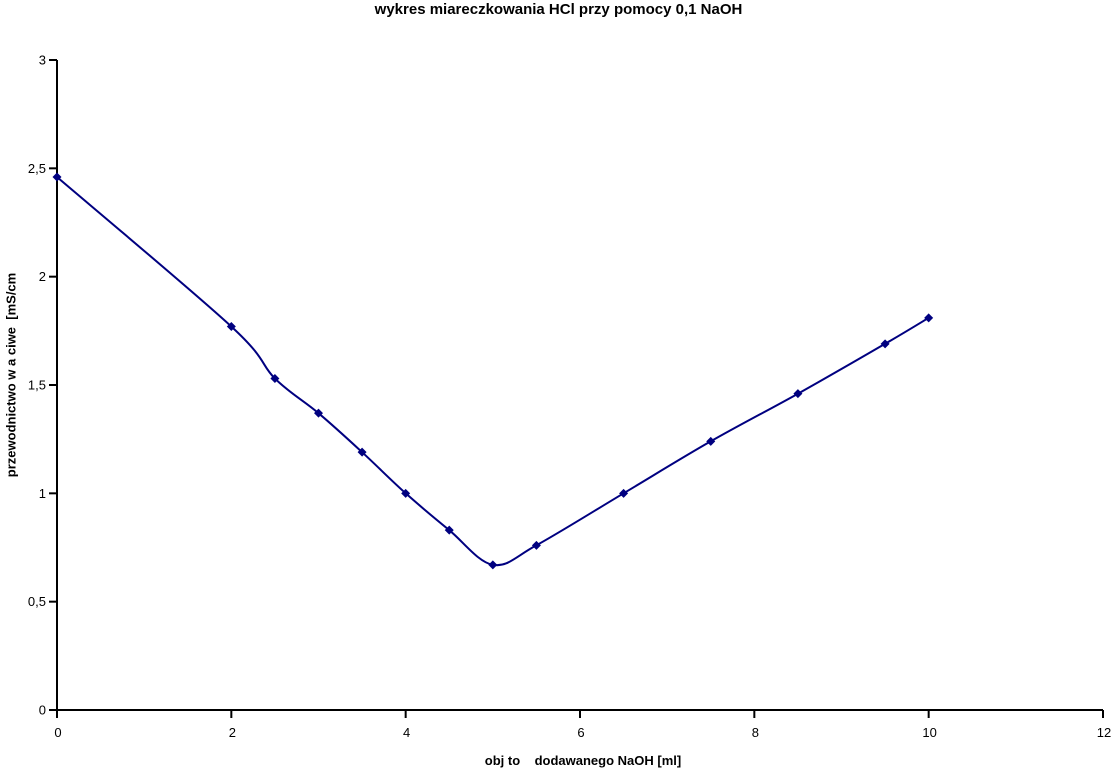  Describe the element at coordinates (1104, 732) in the screenshot. I see `x-tick-label: 12` at that location.